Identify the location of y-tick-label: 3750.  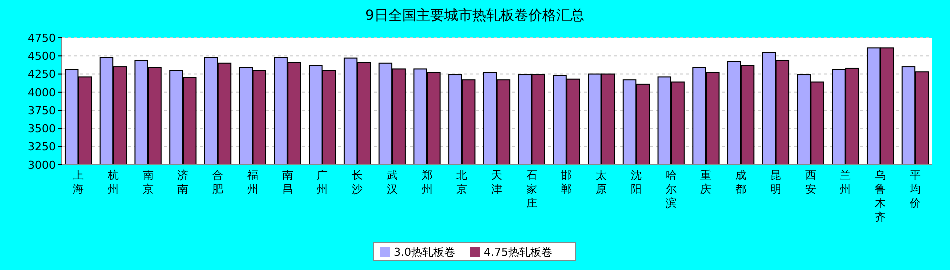
(42, 111).